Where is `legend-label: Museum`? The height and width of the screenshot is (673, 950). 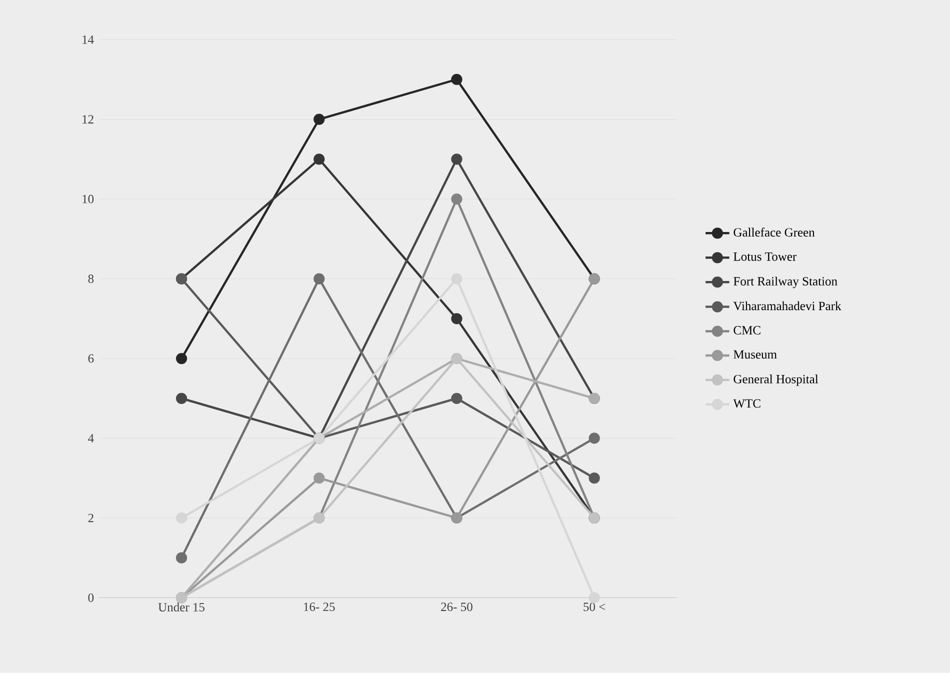 legend-label: Museum is located at coordinates (755, 354).